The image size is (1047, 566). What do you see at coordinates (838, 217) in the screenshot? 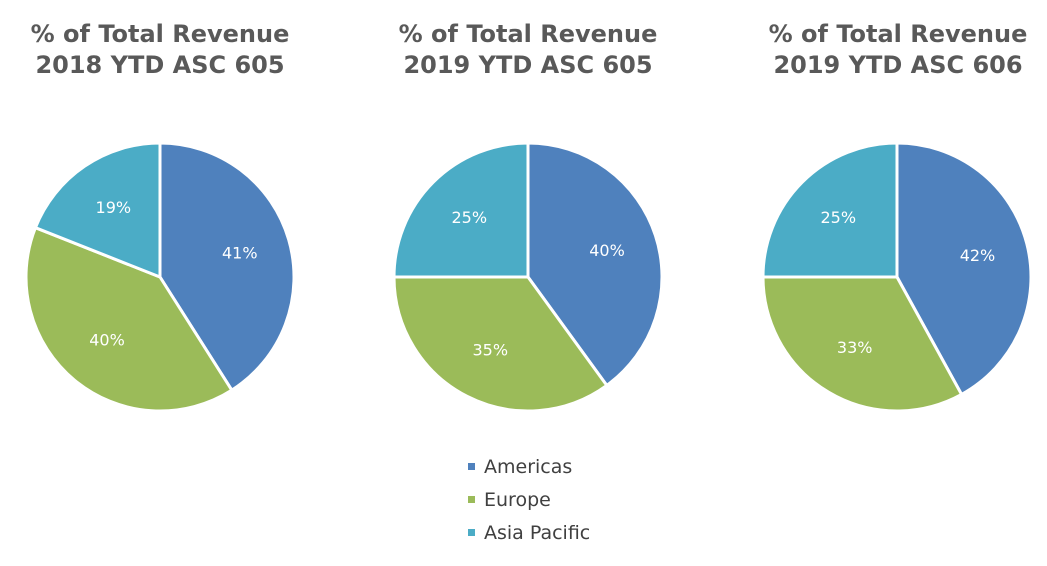
I see `pie-3-label-asia-pacific: 25%` at bounding box center [838, 217].